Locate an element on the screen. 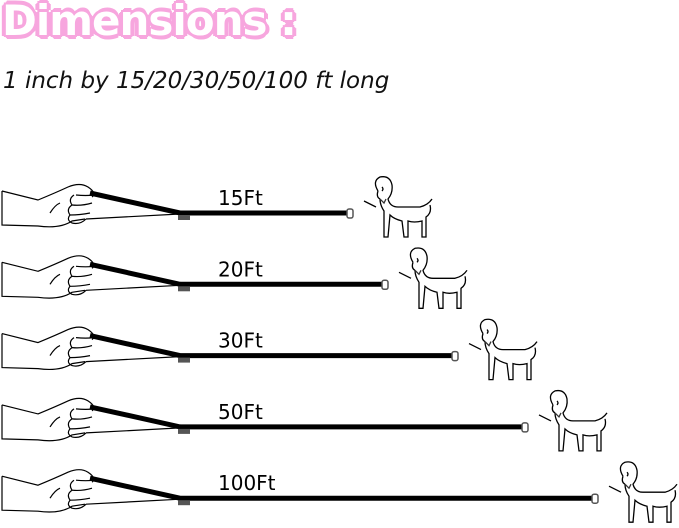 Image resolution: width=679 pixels, height=528 pixels. leash-row: 15Ft is located at coordinates (217, 207).